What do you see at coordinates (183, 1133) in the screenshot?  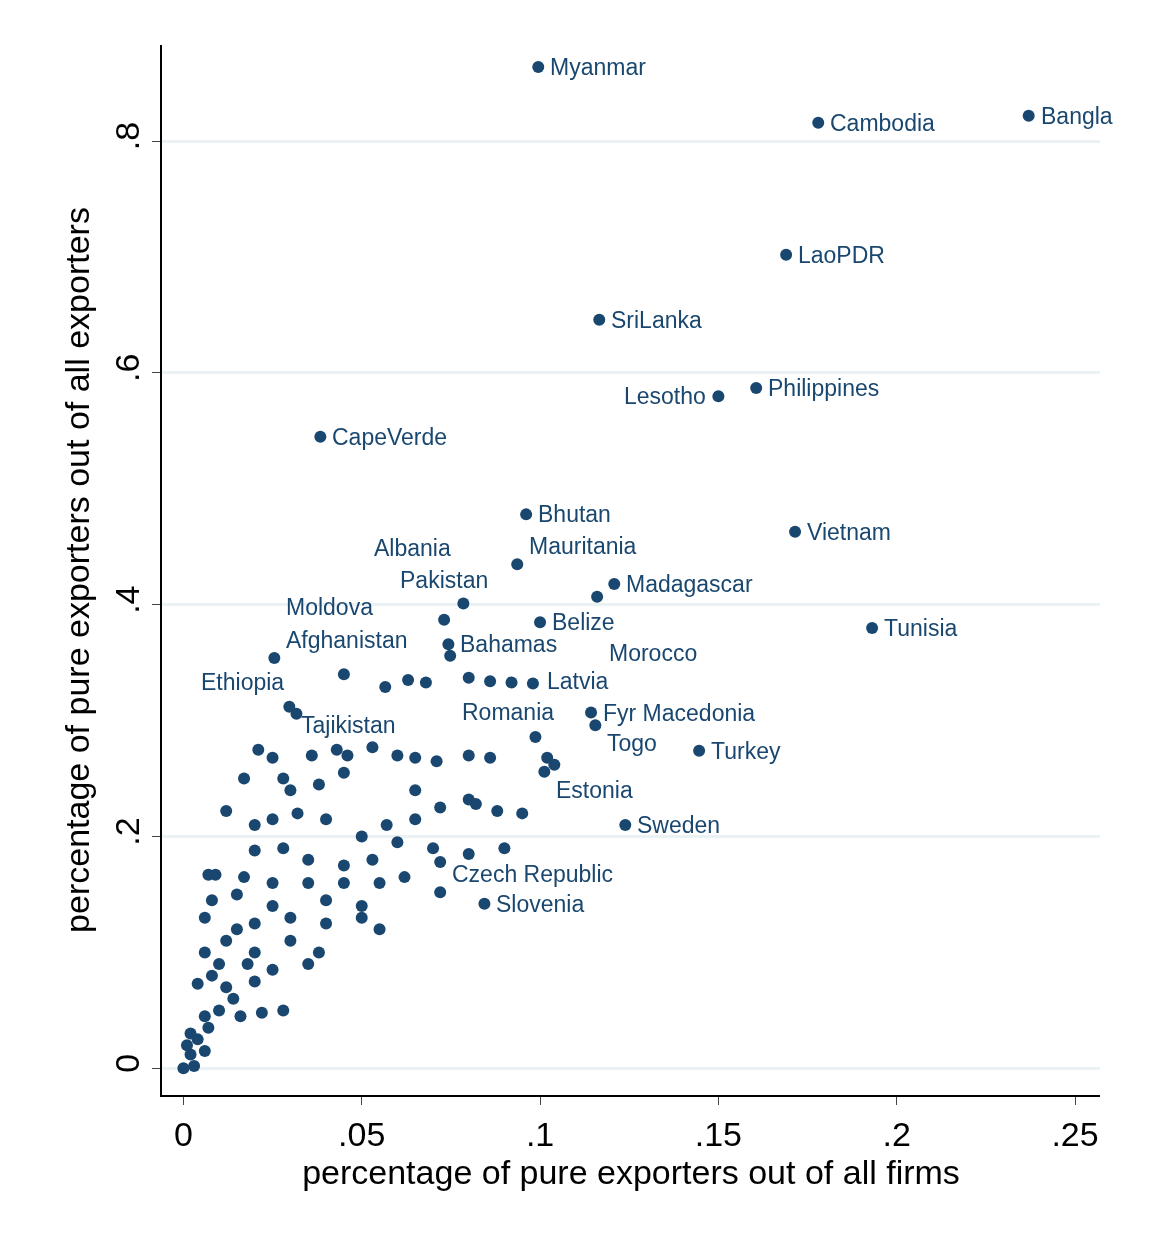 I see `x-tick-label: 0` at bounding box center [183, 1133].